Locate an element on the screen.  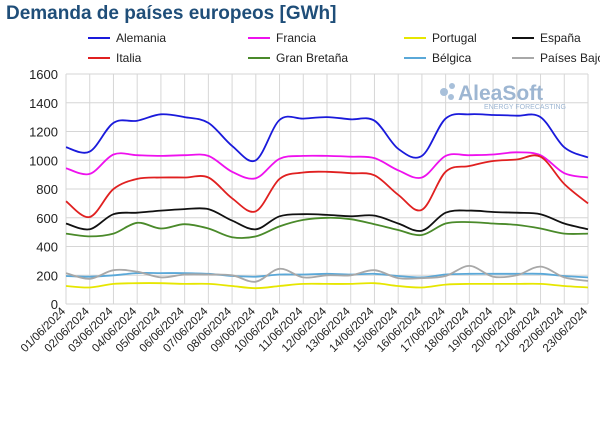
series-line-alemania is located at coordinates (327, 138).